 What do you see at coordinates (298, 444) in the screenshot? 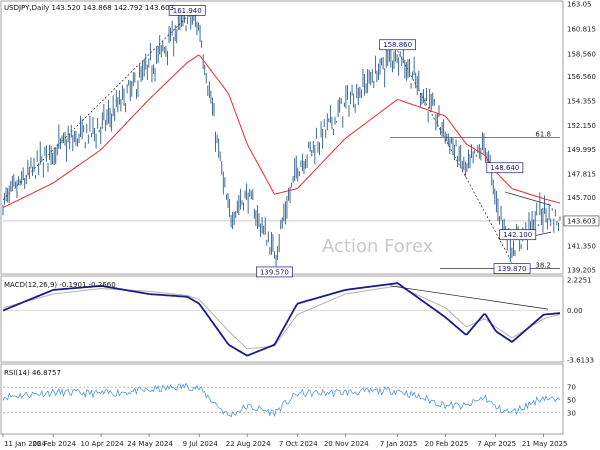
I see `x-tick-label: 7 Oct 2024` at bounding box center [298, 444].